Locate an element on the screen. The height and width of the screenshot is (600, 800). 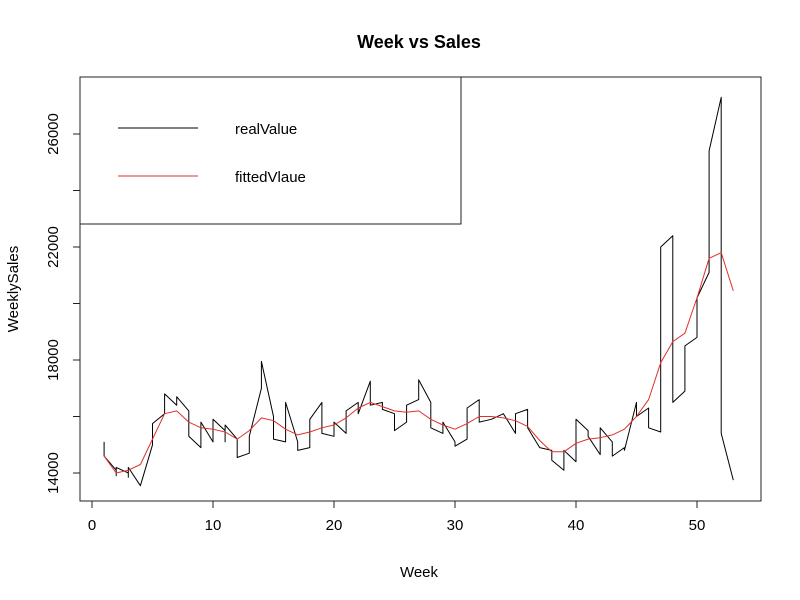
x-tick-label: 40 is located at coordinates (576, 525).